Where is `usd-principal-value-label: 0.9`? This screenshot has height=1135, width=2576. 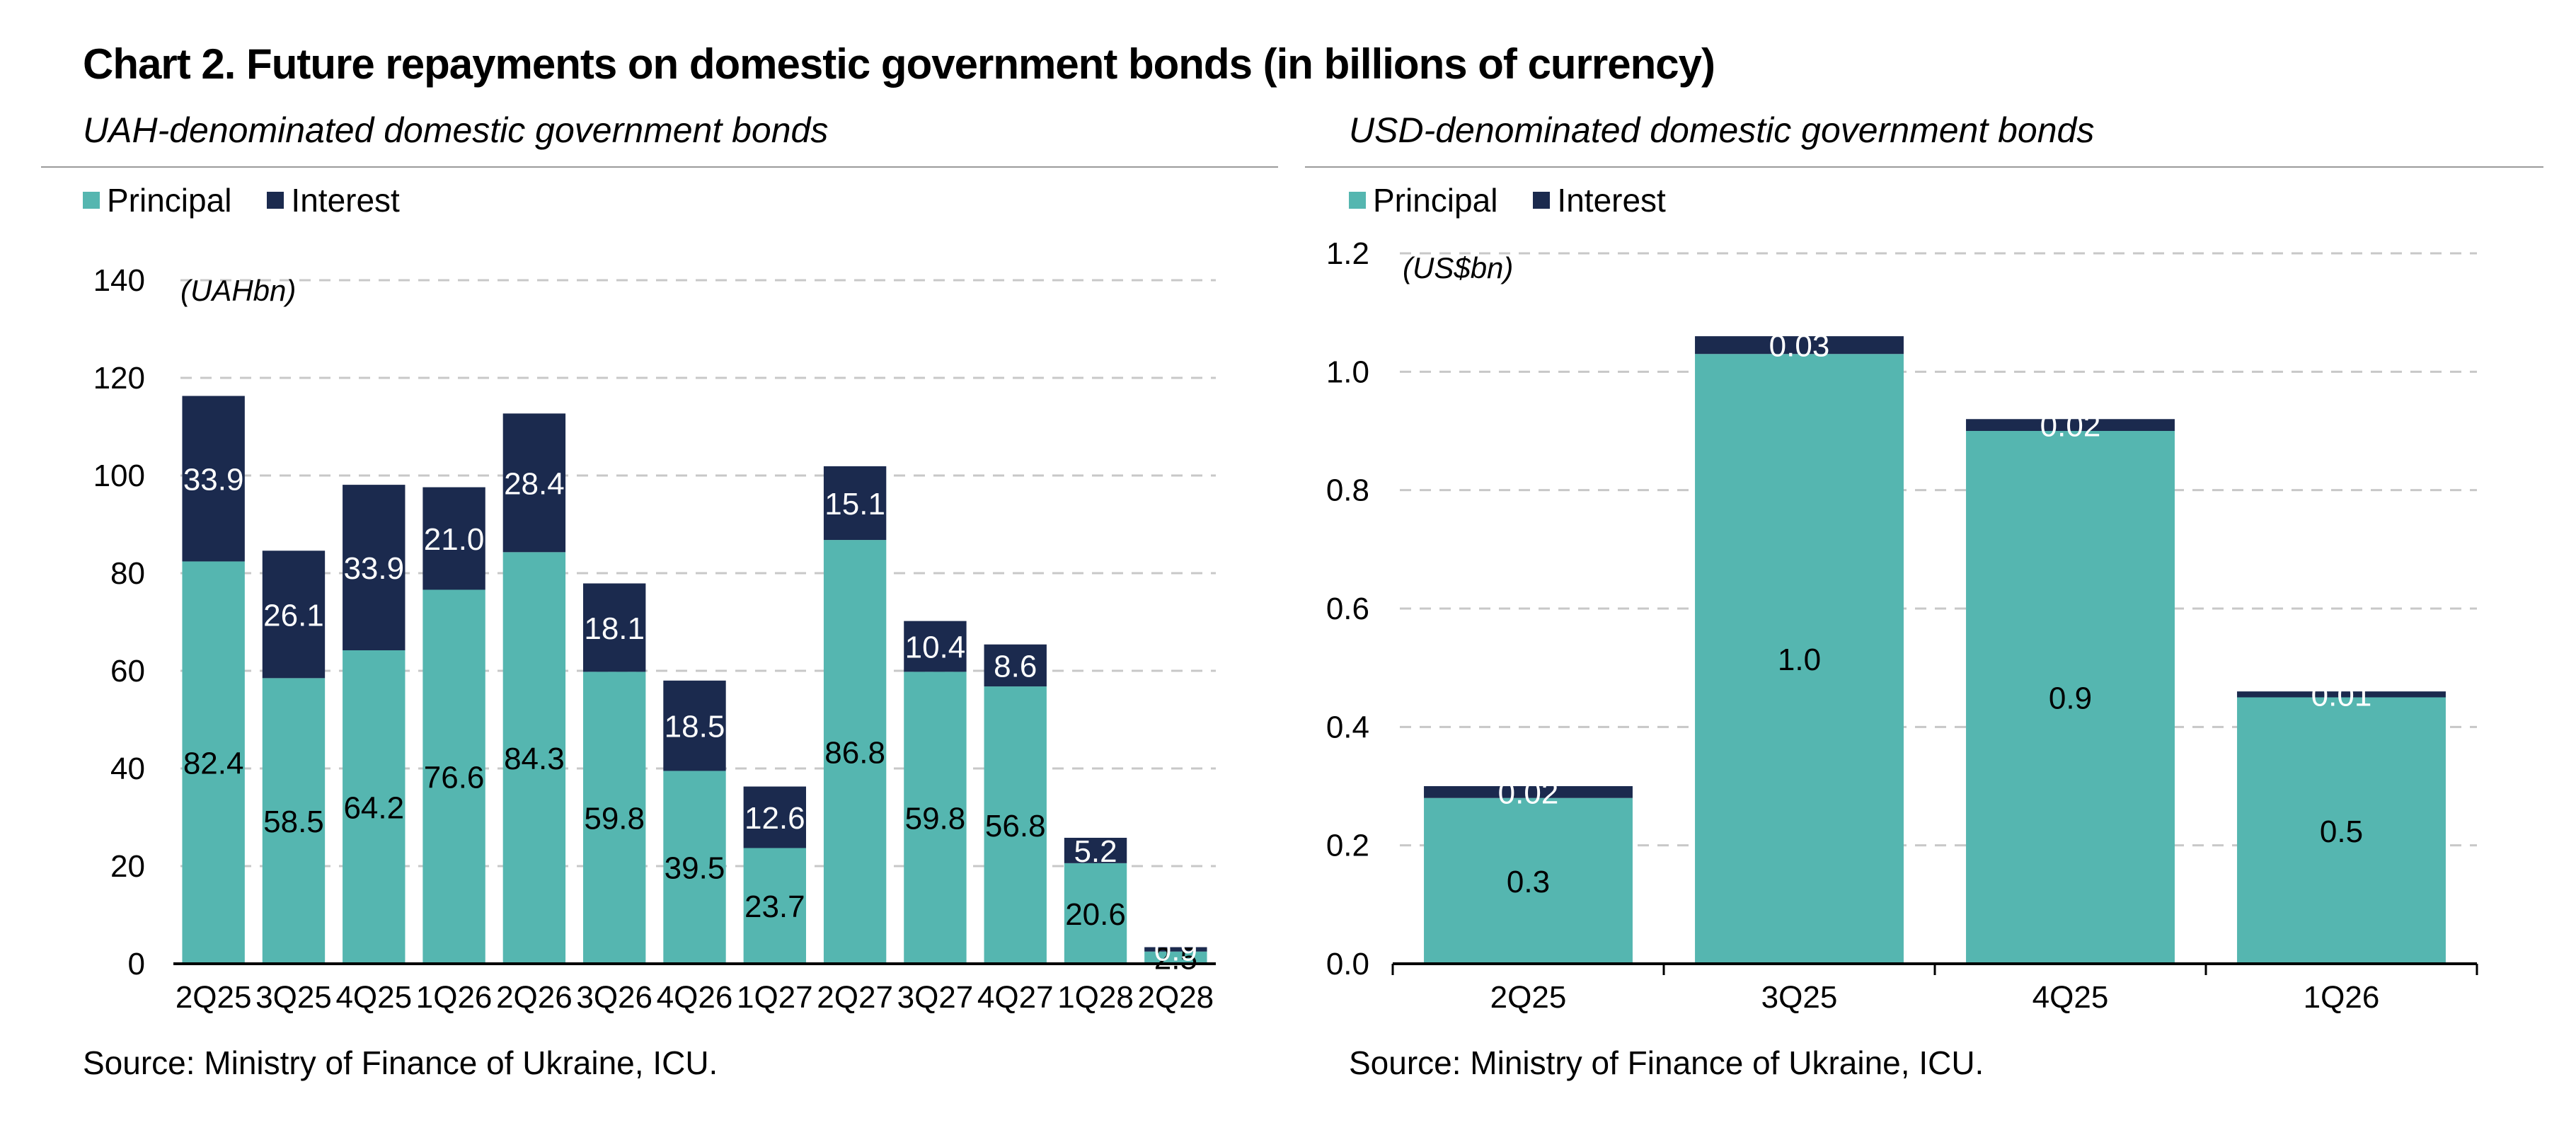
usd-principal-value-label: 0.9 is located at coordinates (2070, 698).